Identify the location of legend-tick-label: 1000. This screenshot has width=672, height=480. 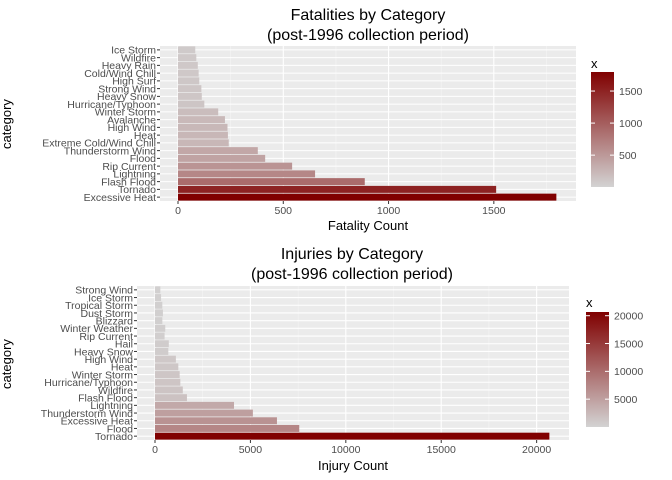
(631, 124).